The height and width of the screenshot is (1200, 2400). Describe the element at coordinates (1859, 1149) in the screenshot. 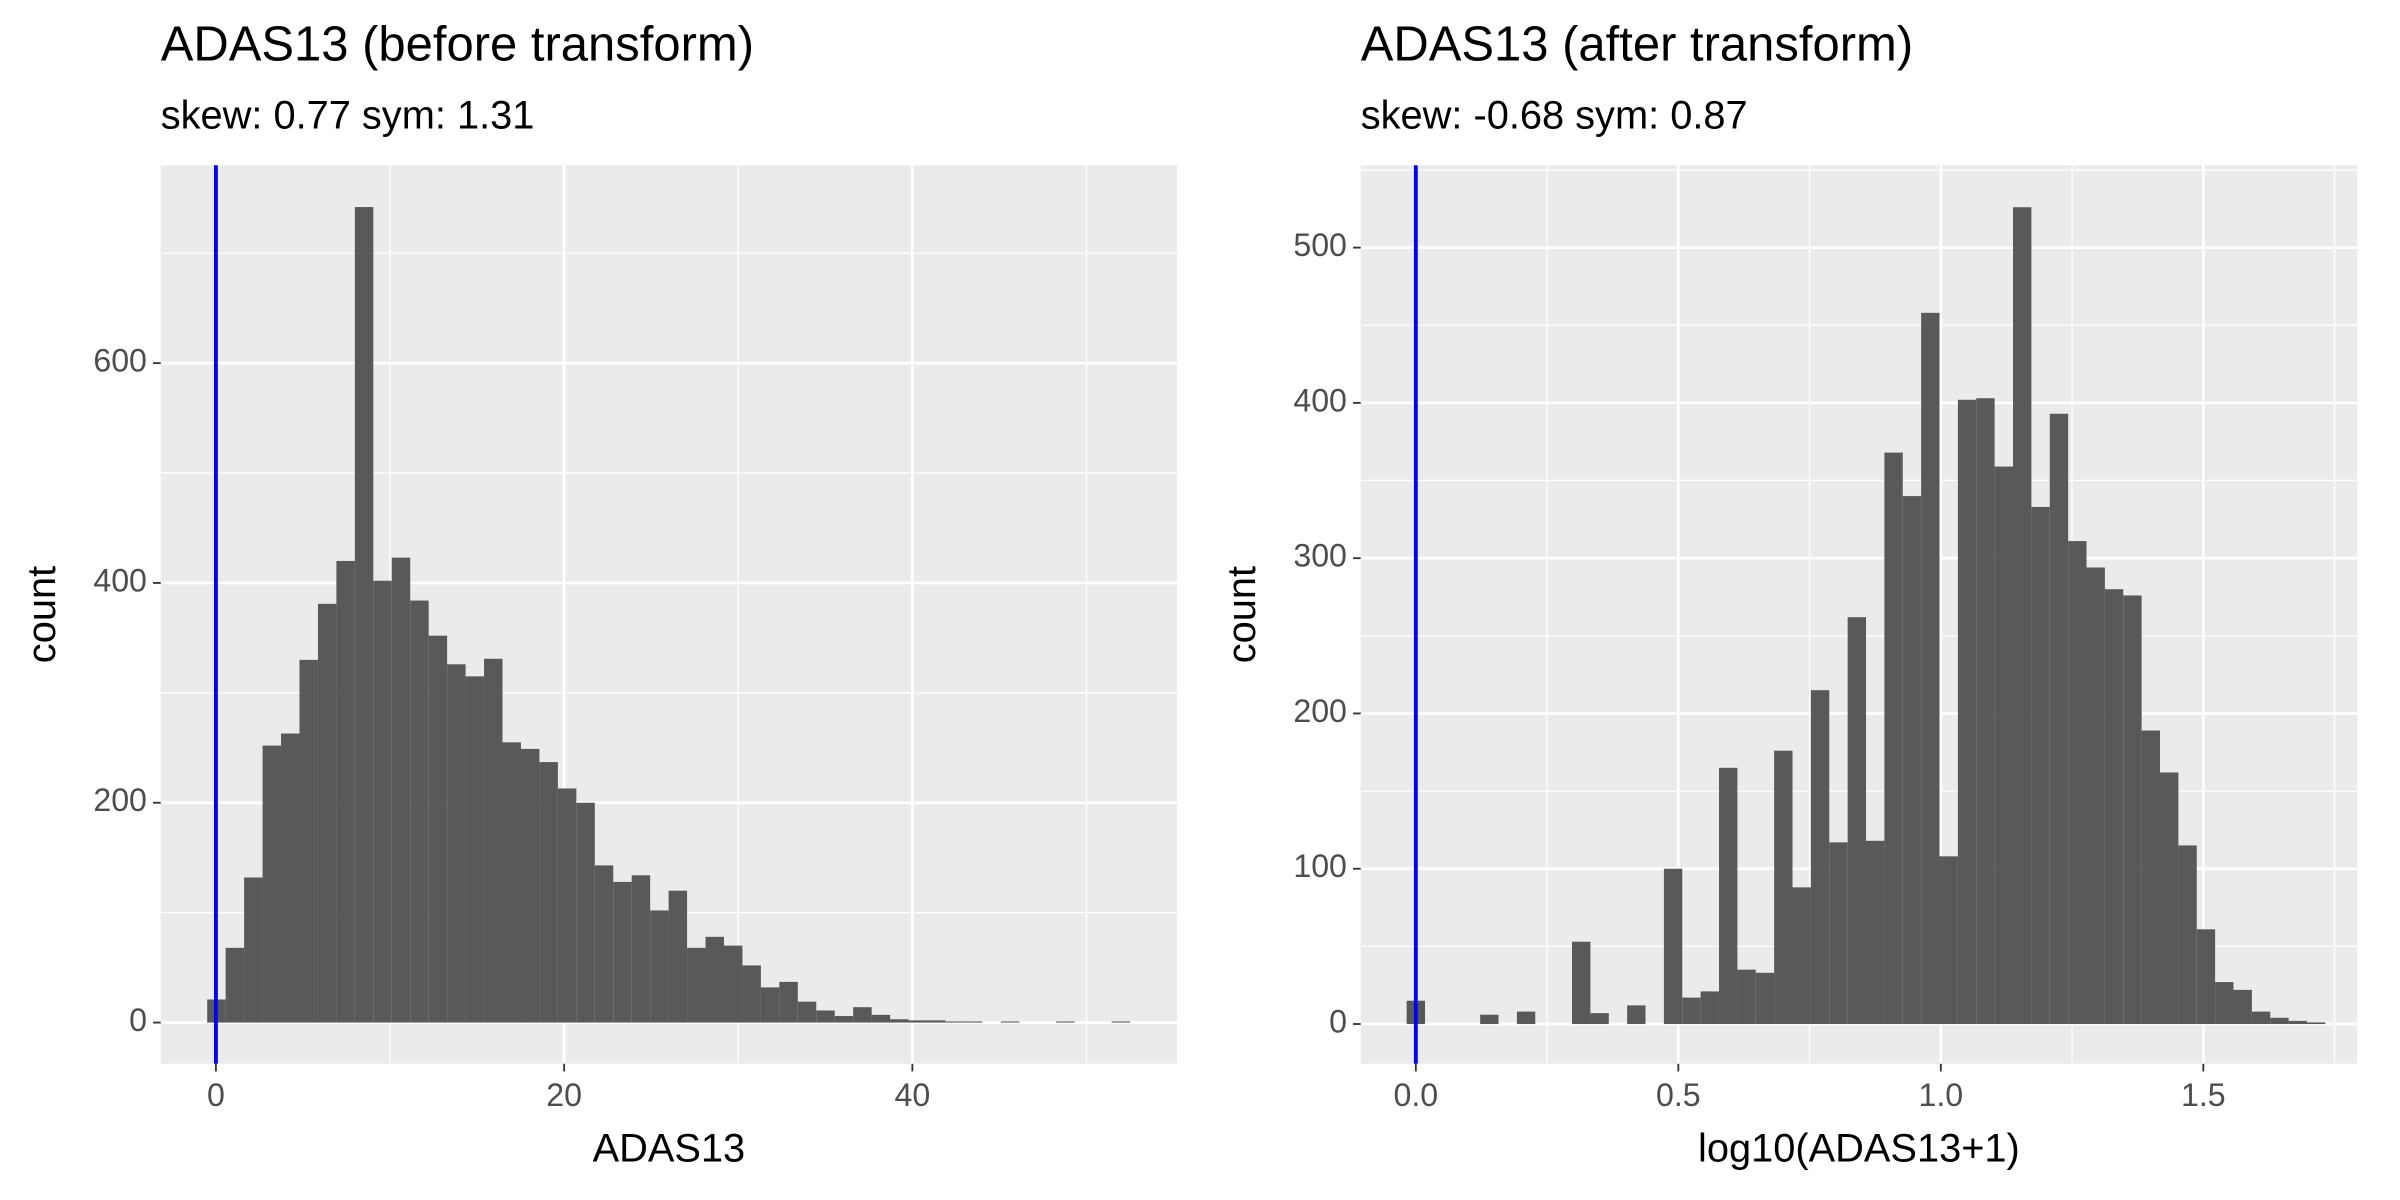

I see `x-axis-title: log10(ADAS13+1)` at that location.